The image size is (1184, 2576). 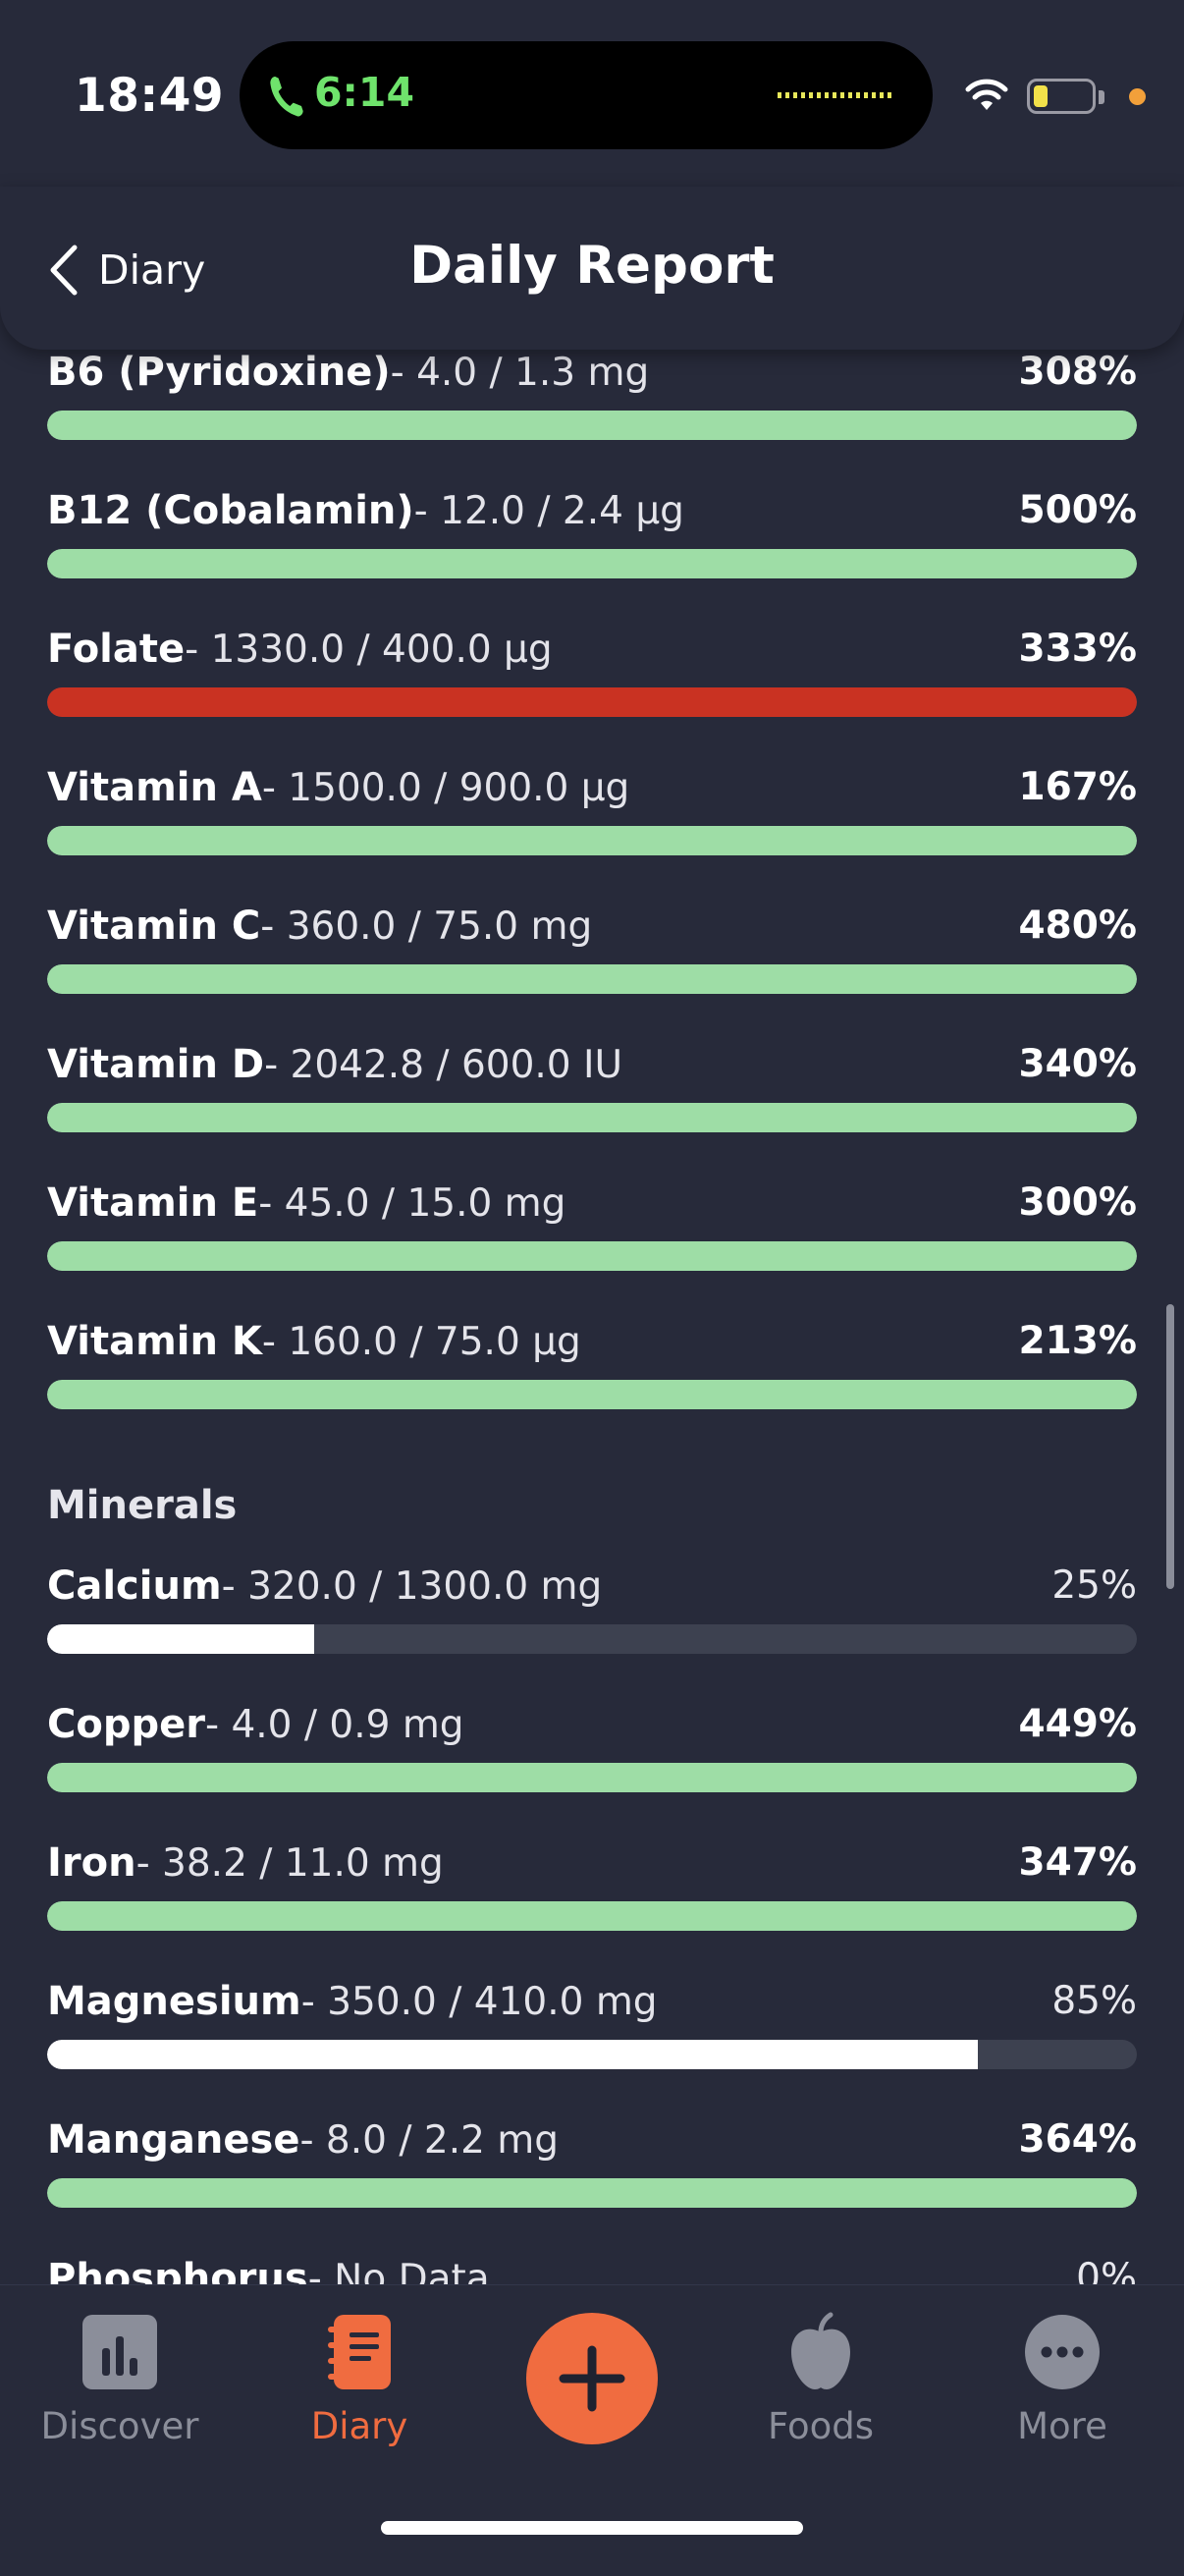 I want to click on nutrient-row: Vitamin A- 1500.0 / 900.0 µg 167%, so click(x=592, y=824).